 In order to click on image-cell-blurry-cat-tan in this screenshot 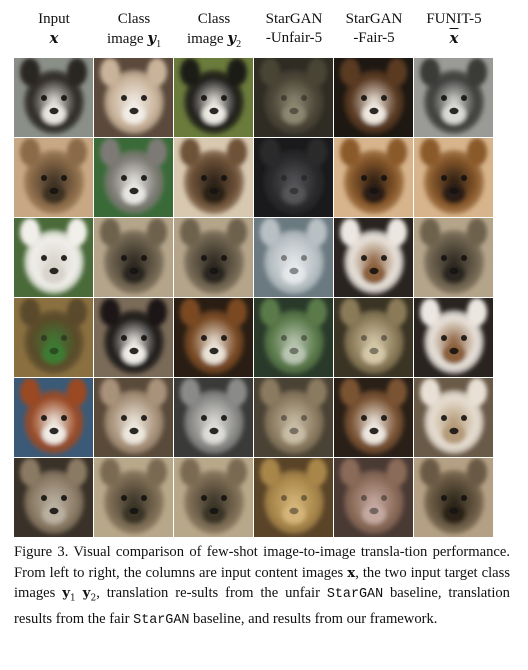, I will do `click(293, 417)`.